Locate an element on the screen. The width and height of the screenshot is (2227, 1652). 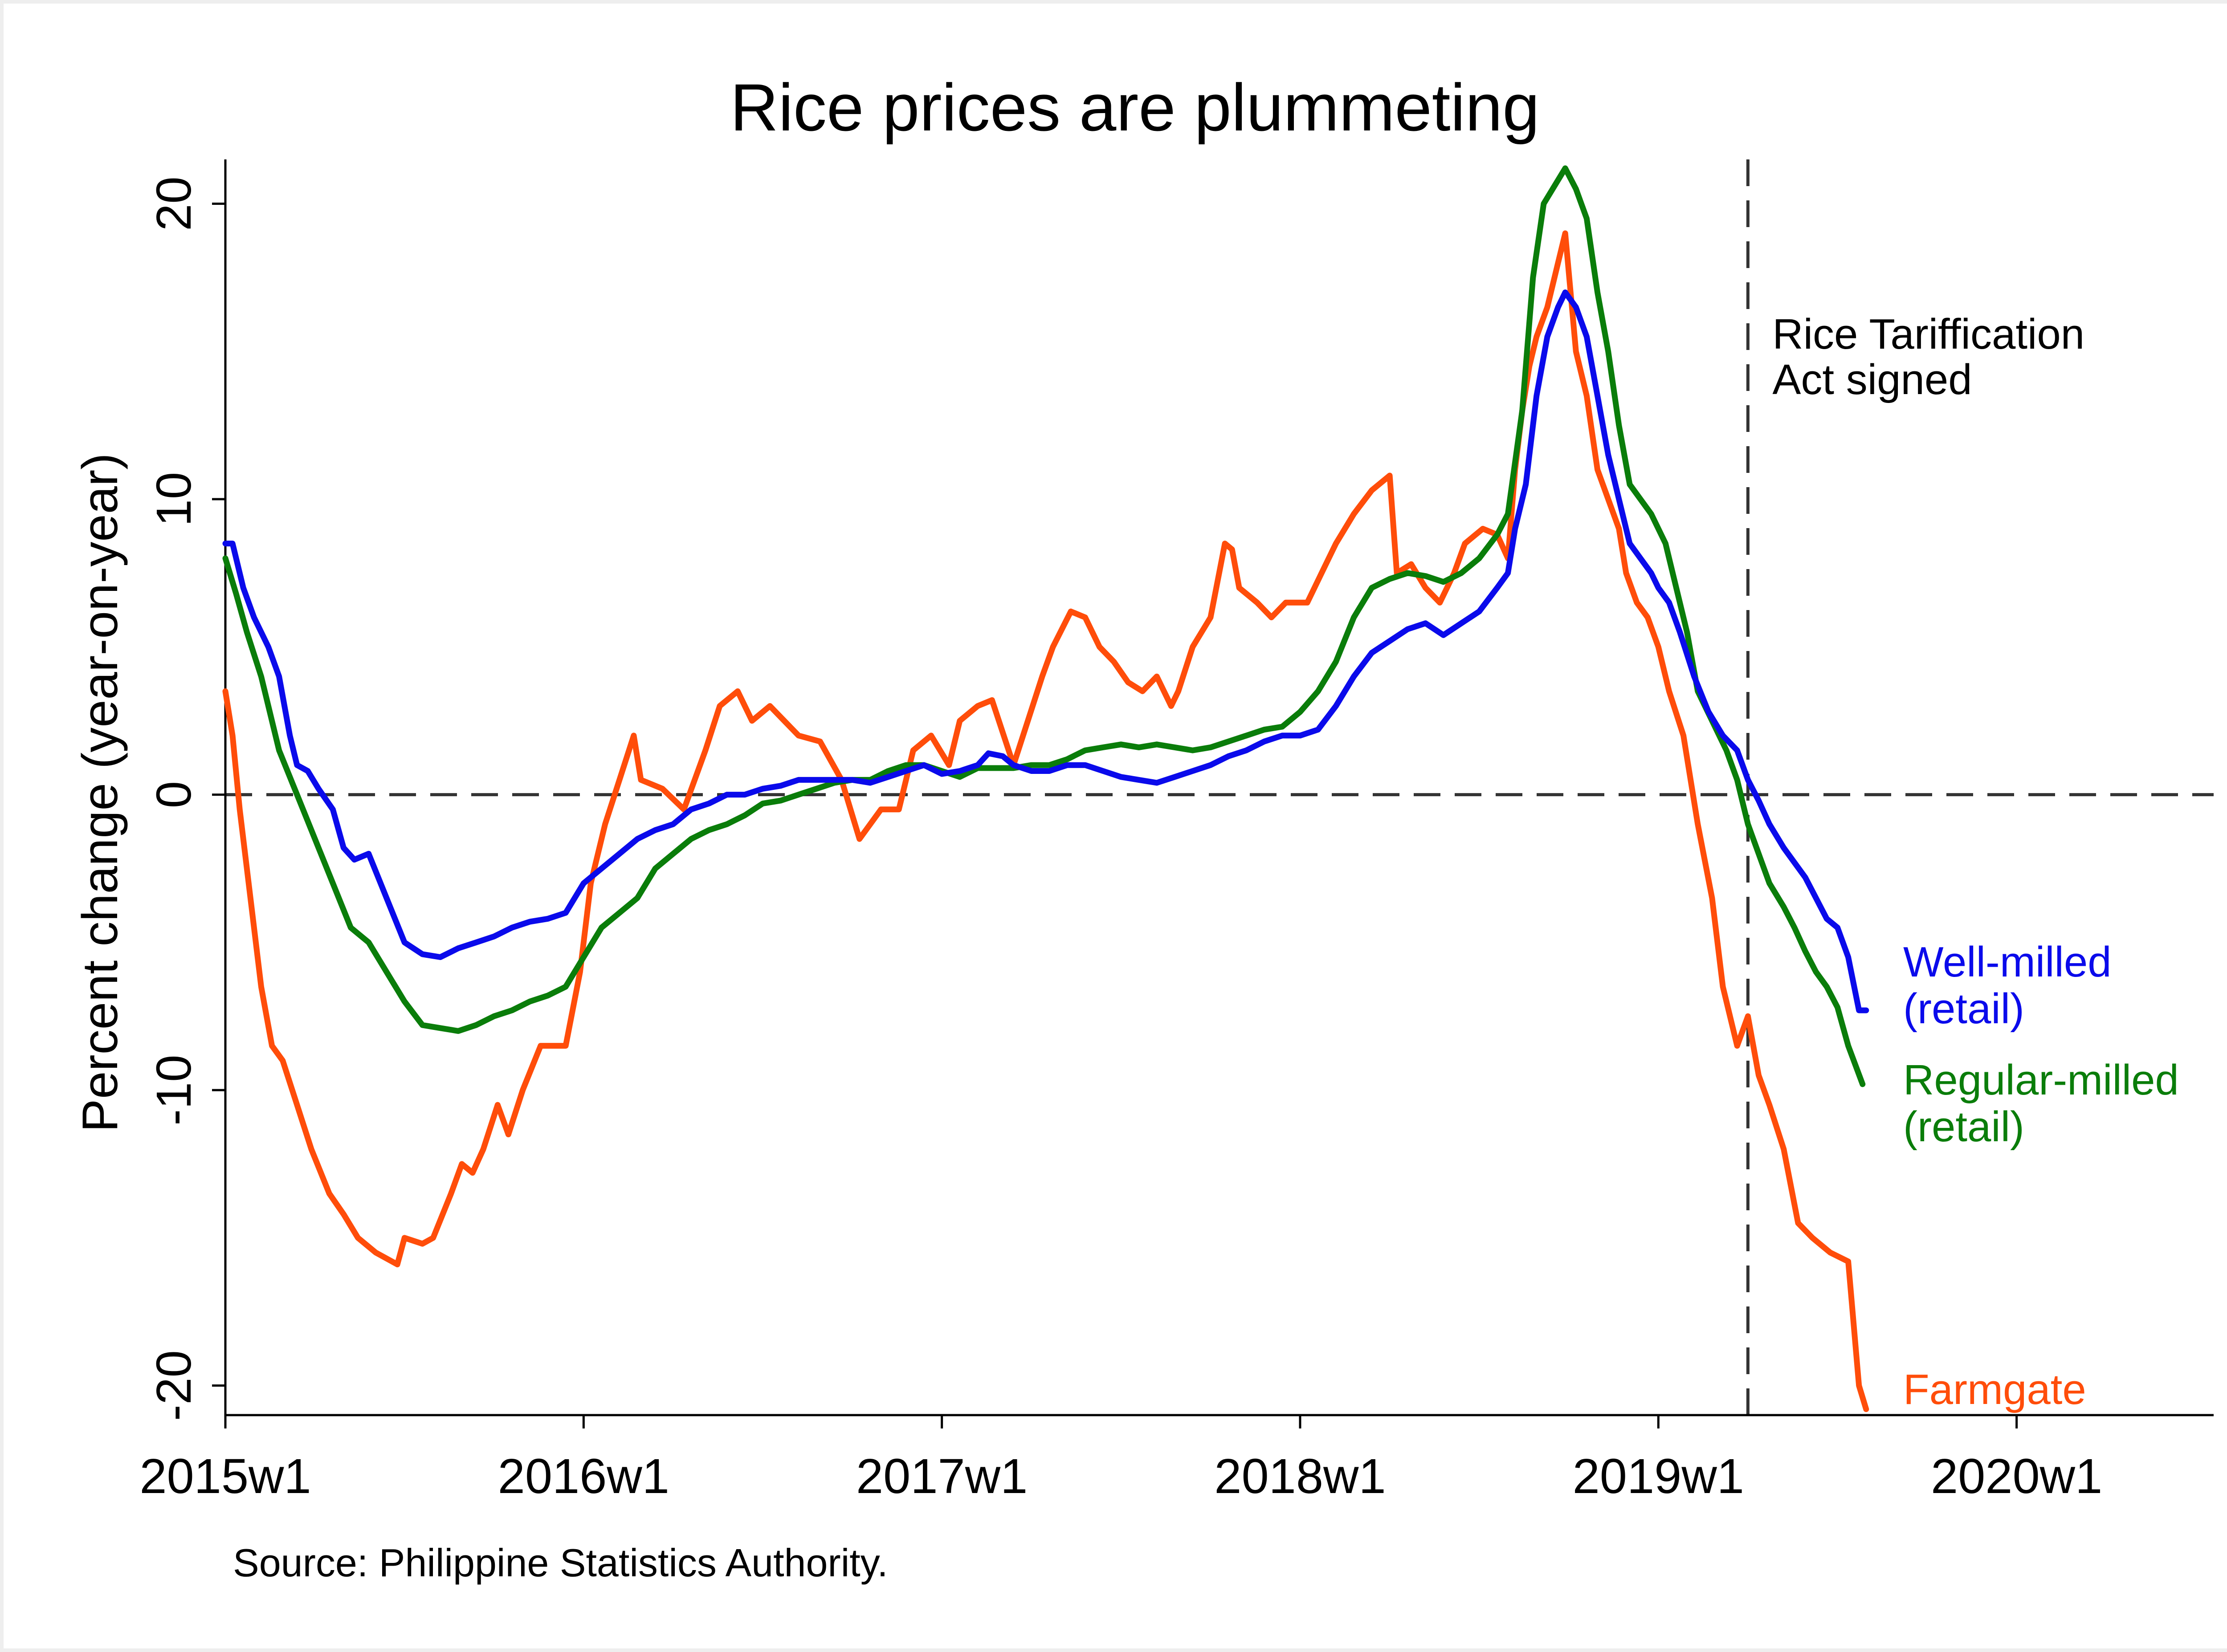
policy-annotation-line: Rice Tariffication is located at coordinates (1928, 334).